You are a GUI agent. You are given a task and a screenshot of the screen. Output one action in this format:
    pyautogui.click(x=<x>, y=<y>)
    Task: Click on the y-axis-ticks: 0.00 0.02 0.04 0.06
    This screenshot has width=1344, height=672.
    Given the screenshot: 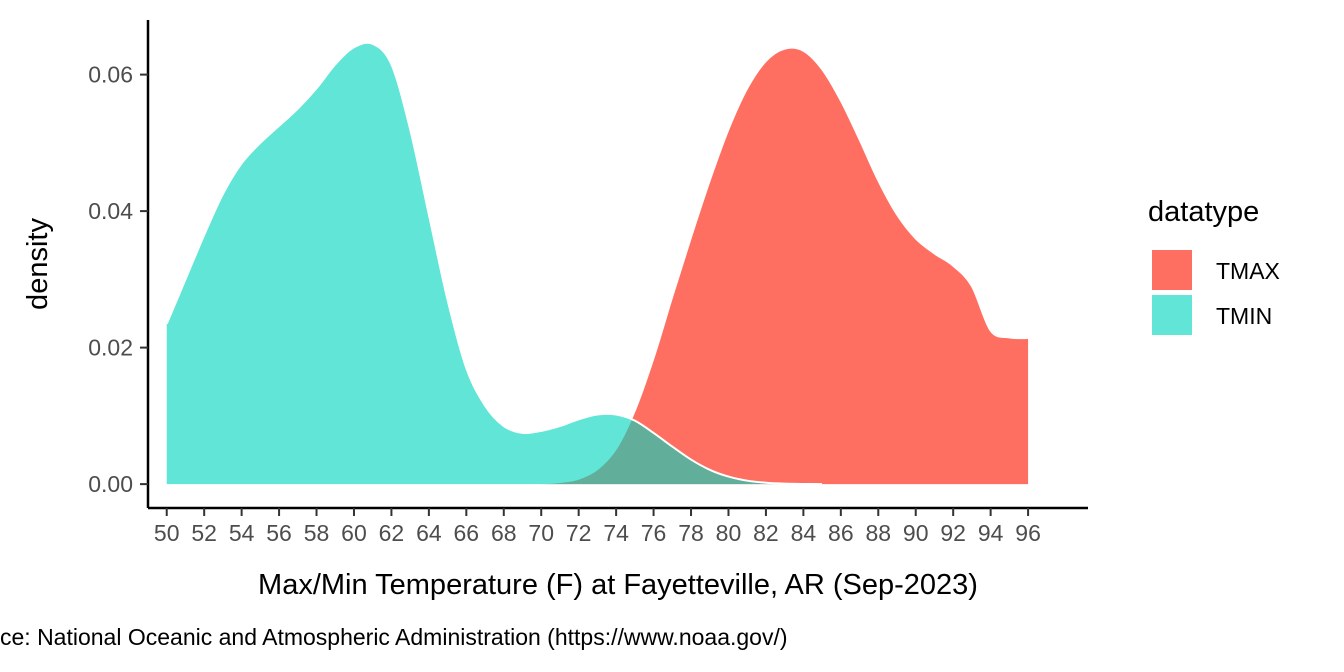 What is the action you would take?
    pyautogui.click(x=118, y=279)
    